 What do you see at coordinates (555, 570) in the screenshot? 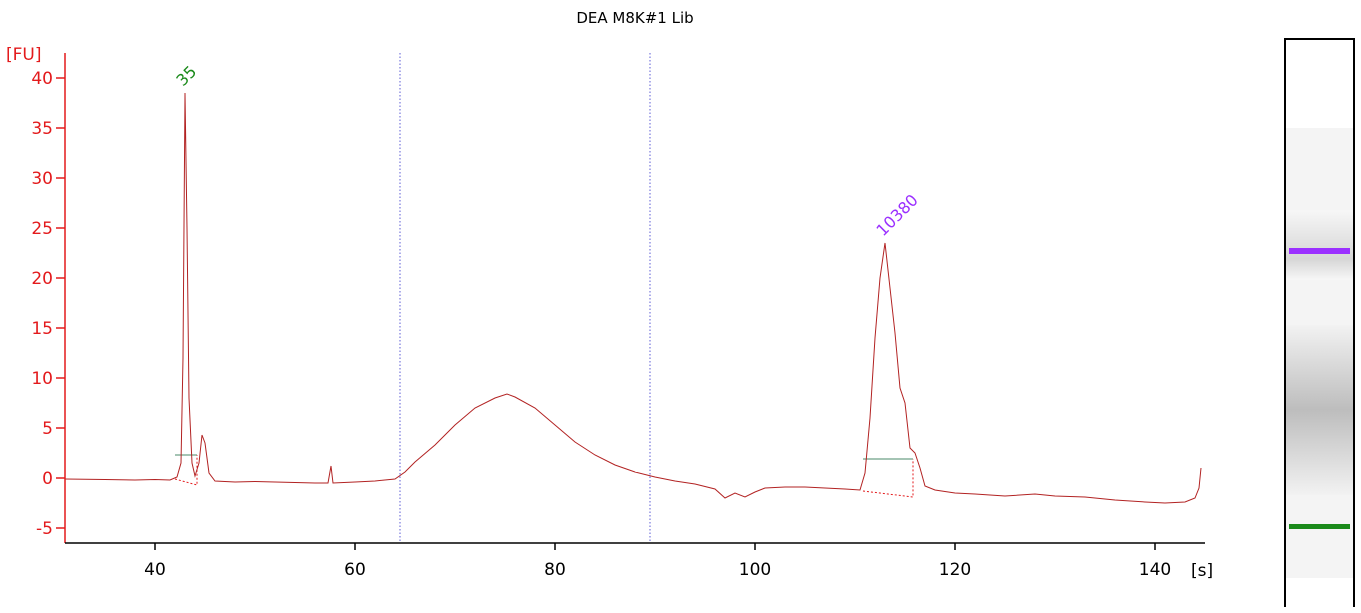
I see `x-tick-label-80: 80` at bounding box center [555, 570].